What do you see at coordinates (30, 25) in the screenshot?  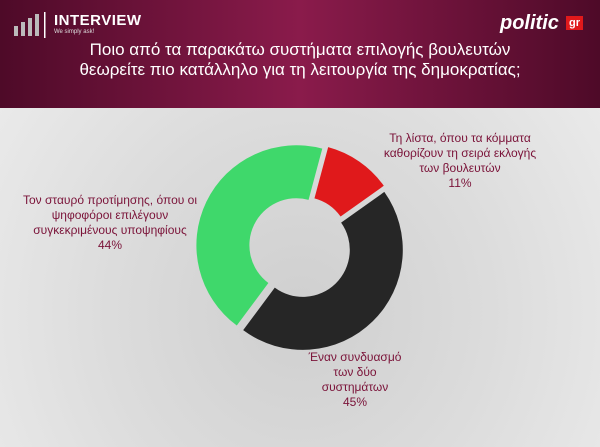 I see `brand-icon` at bounding box center [30, 25].